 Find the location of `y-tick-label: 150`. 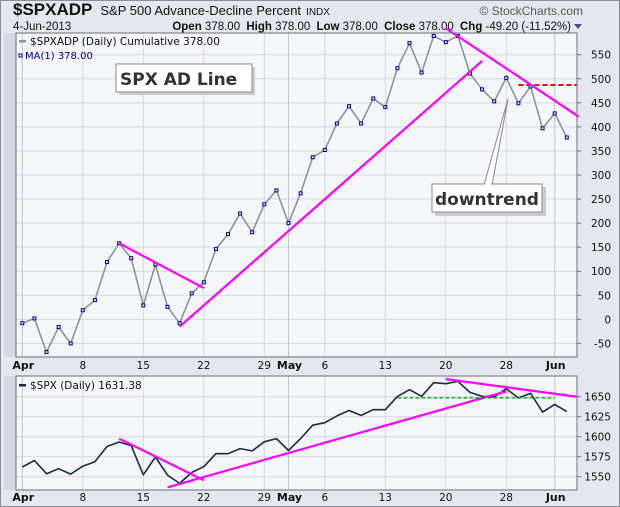

y-tick-label: 150 is located at coordinates (601, 248).